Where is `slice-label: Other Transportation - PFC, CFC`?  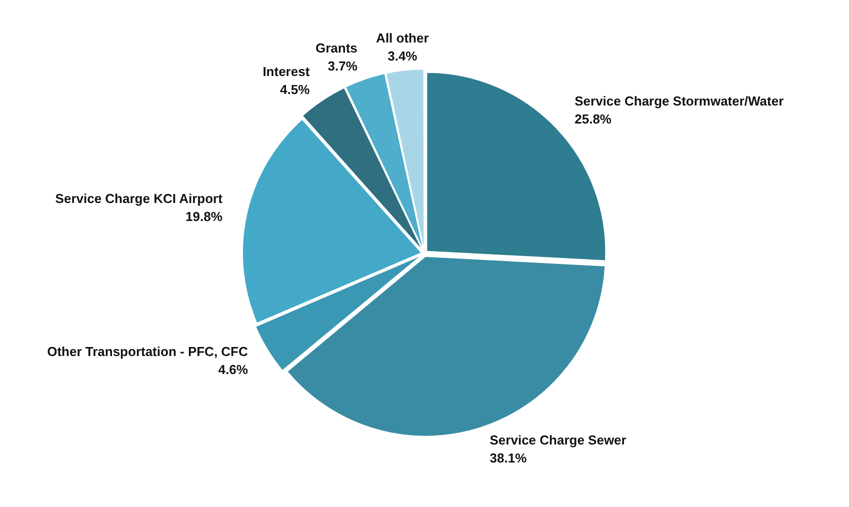
slice-label: Other Transportation - PFC, CFC is located at coordinates (147, 352).